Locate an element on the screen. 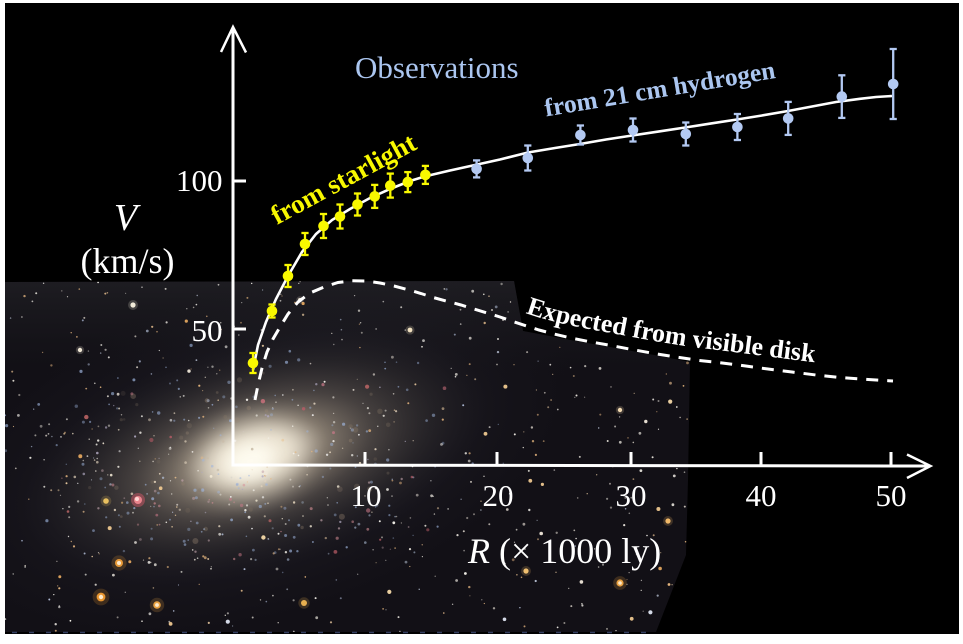 Image resolution: width=963 pixels, height=644 pixels. svg-text: R (× 1000 ly) is located at coordinates (564, 551).